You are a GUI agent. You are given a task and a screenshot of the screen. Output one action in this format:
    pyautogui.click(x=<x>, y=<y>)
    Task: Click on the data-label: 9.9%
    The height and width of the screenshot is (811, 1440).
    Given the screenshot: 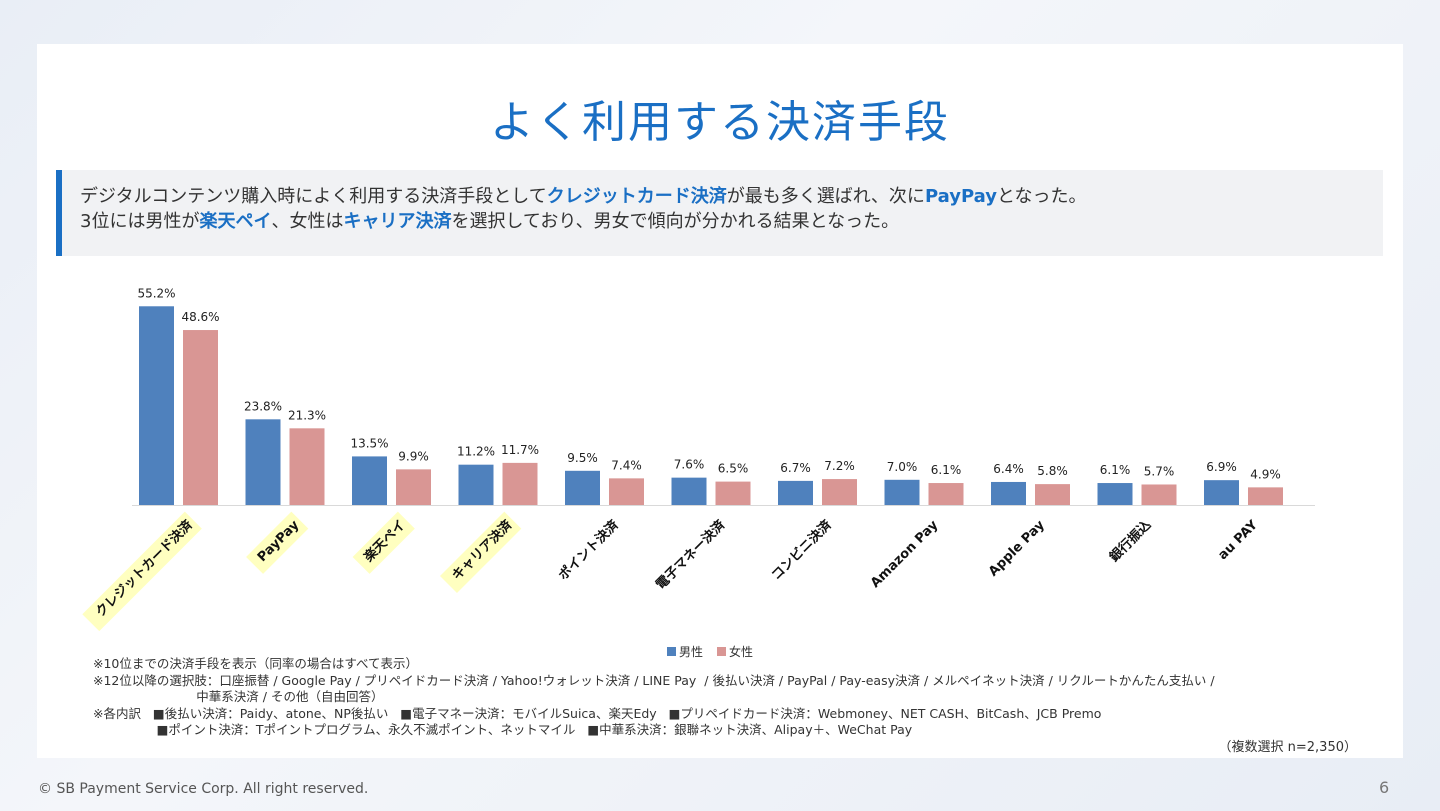 What is the action you would take?
    pyautogui.click(x=413, y=456)
    